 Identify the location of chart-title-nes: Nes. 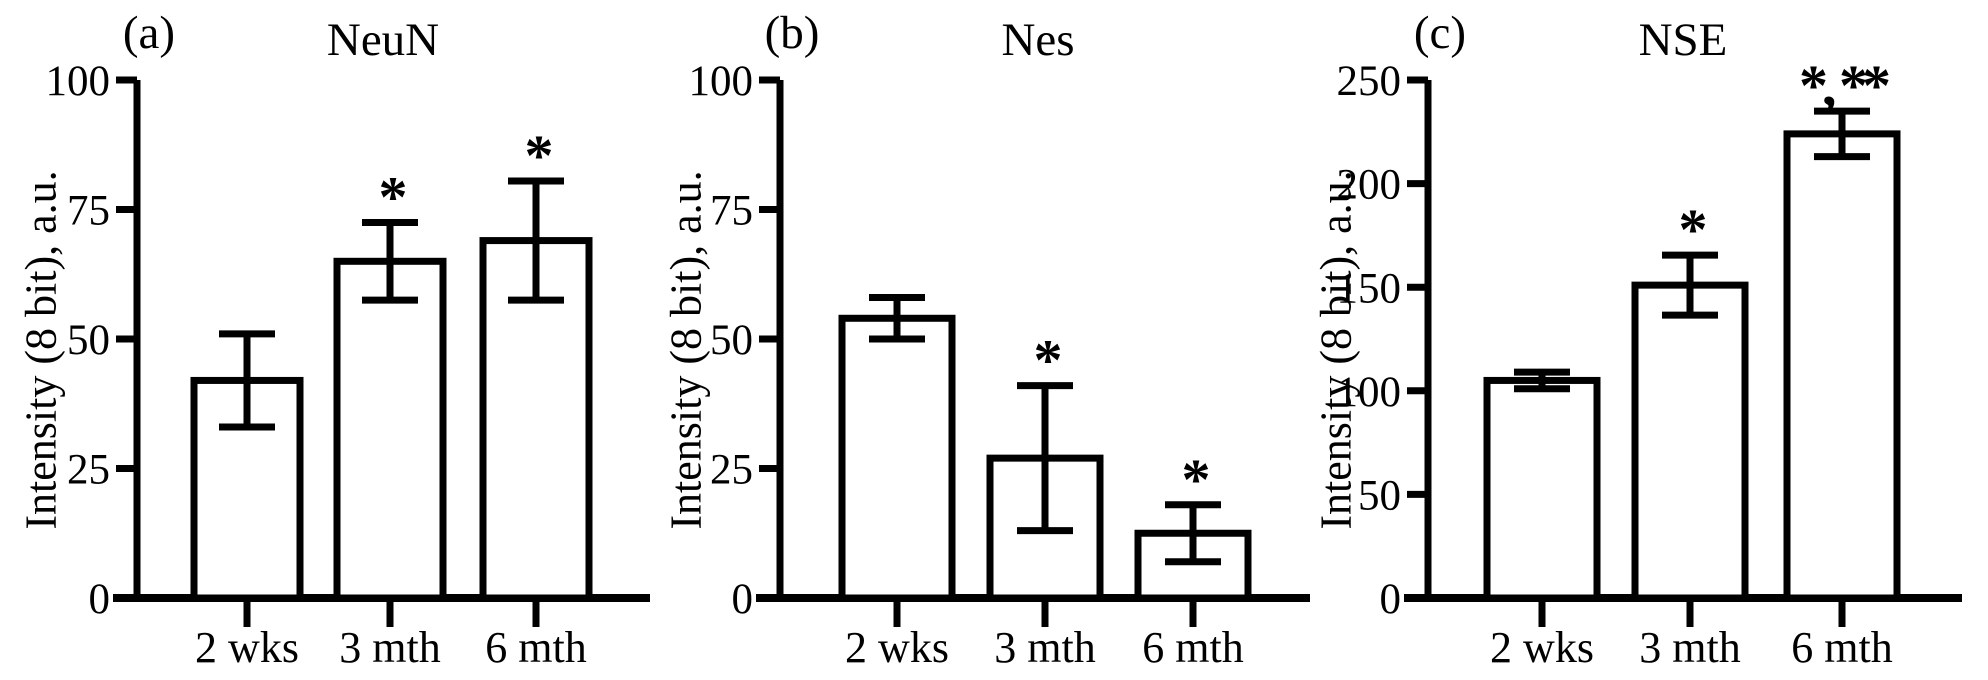
(1037, 40).